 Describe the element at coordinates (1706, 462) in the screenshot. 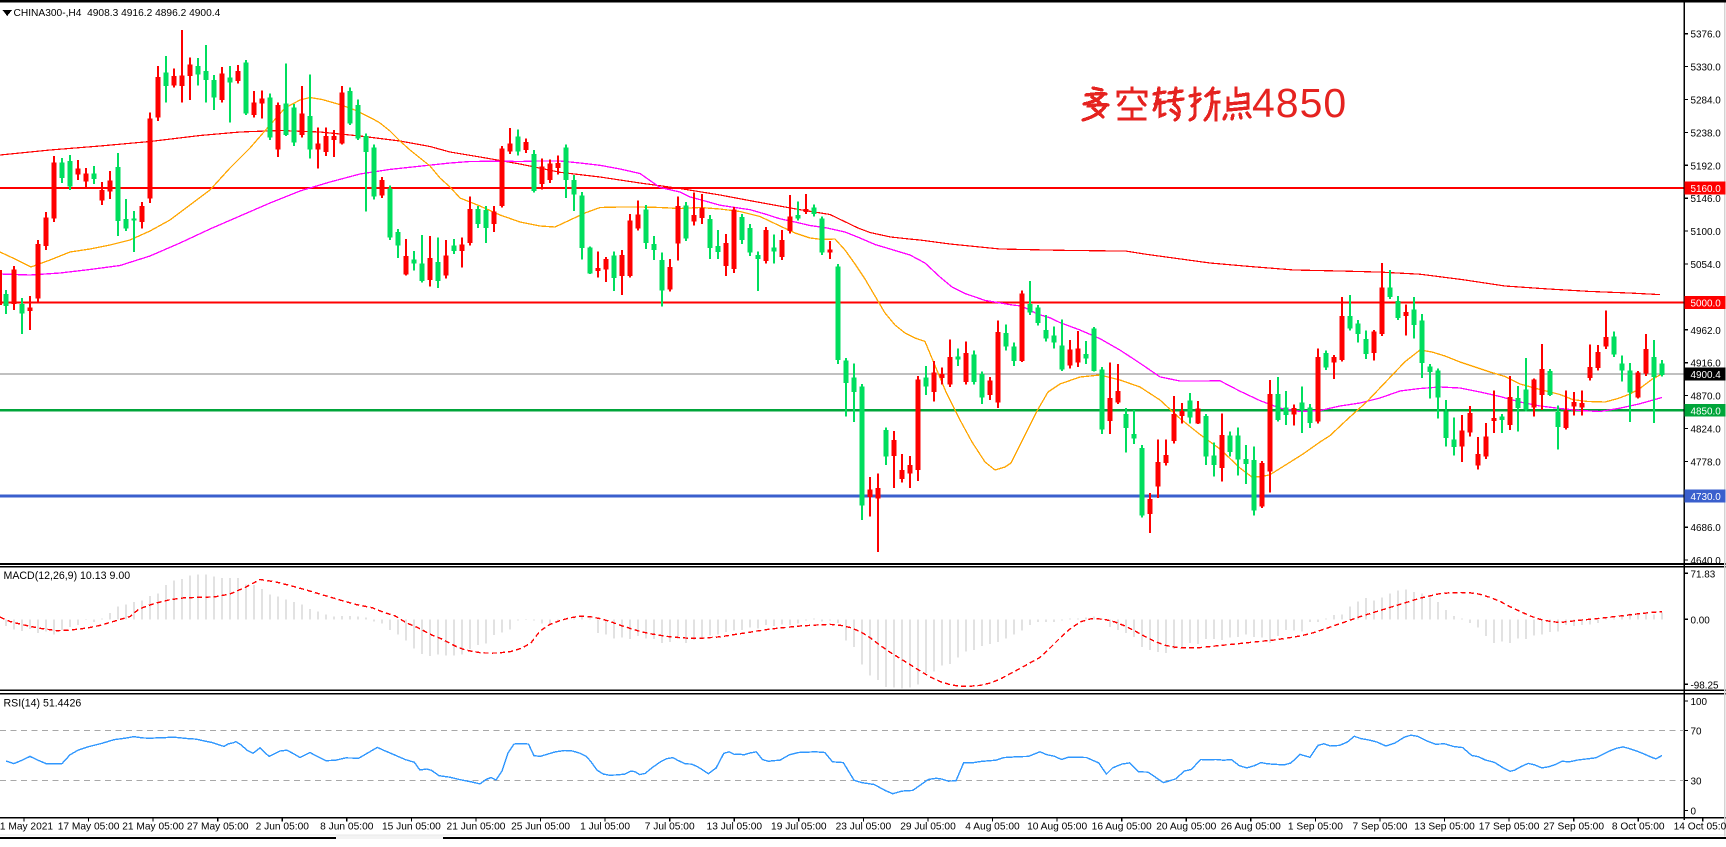

I see `svg-text: 4778.0` at that location.